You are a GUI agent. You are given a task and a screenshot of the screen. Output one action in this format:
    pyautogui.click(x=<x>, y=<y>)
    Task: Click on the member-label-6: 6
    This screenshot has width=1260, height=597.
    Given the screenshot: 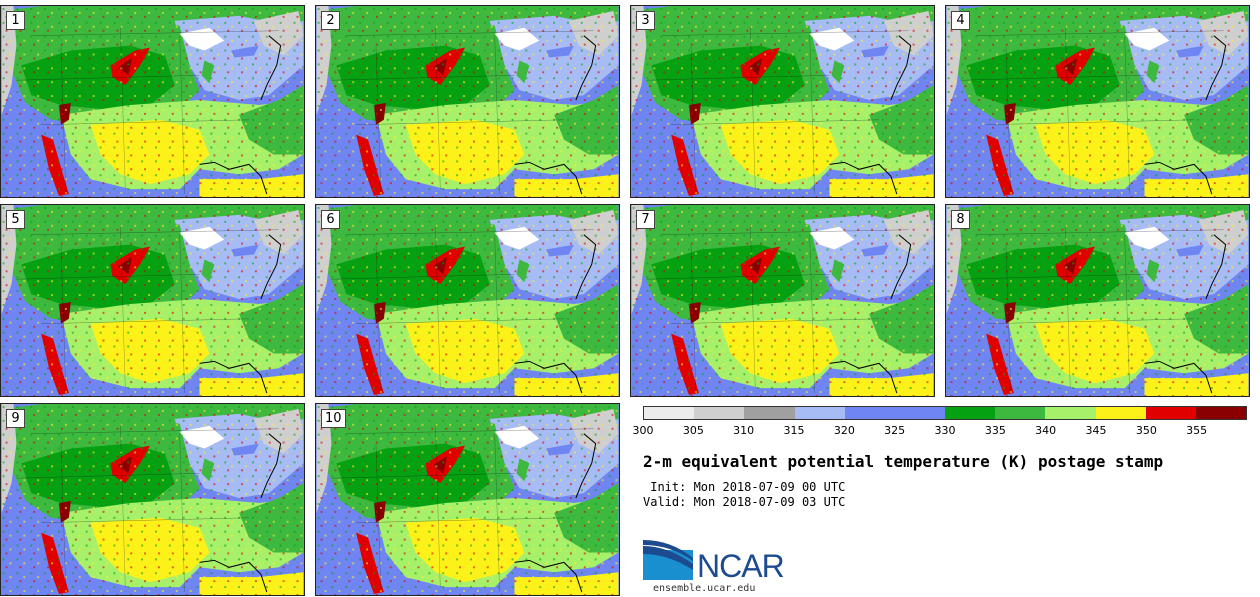 What is the action you would take?
    pyautogui.click(x=330, y=219)
    